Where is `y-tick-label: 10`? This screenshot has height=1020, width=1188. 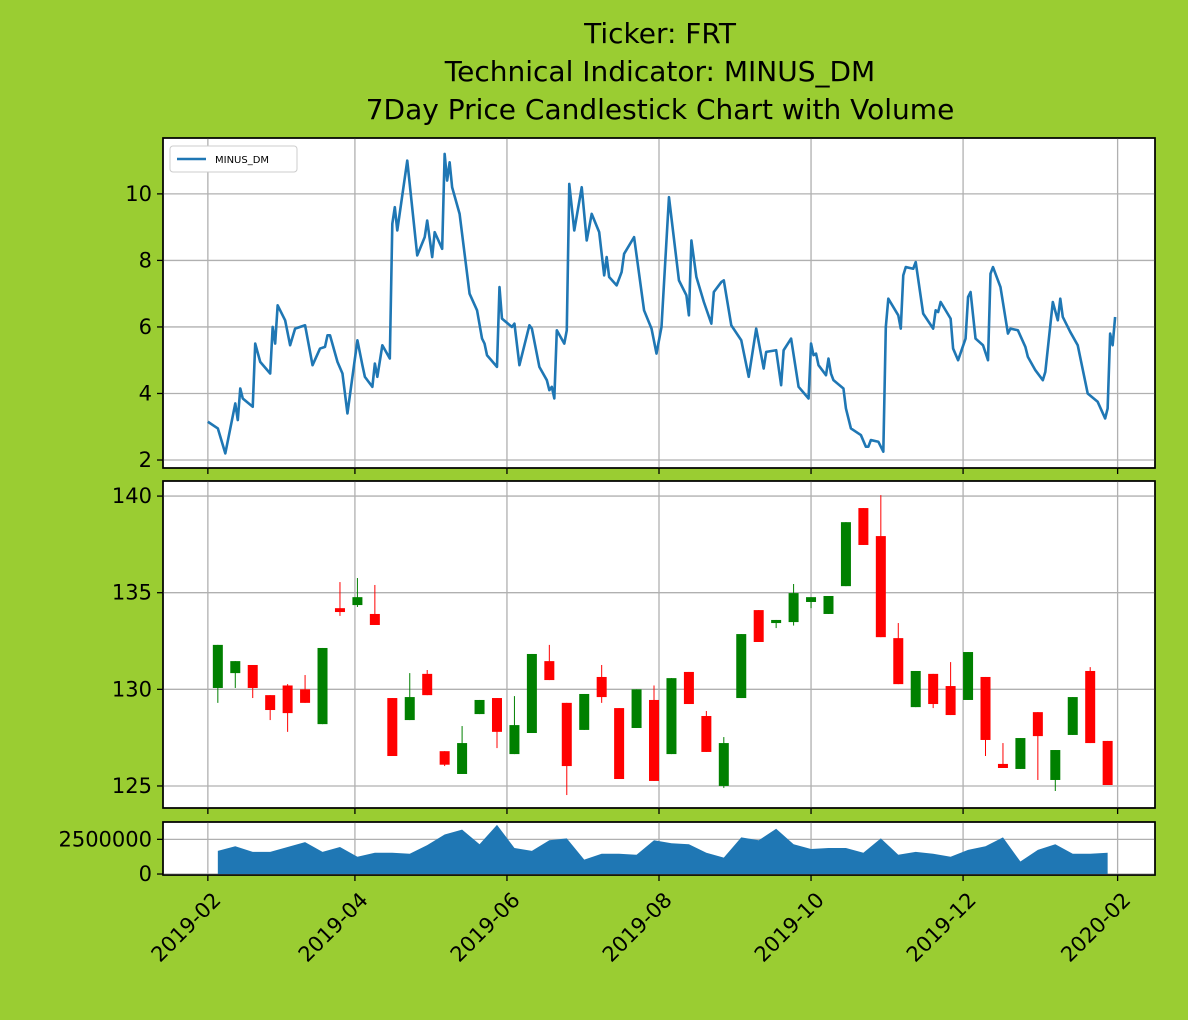
y-tick-label: 10 is located at coordinates (138, 194).